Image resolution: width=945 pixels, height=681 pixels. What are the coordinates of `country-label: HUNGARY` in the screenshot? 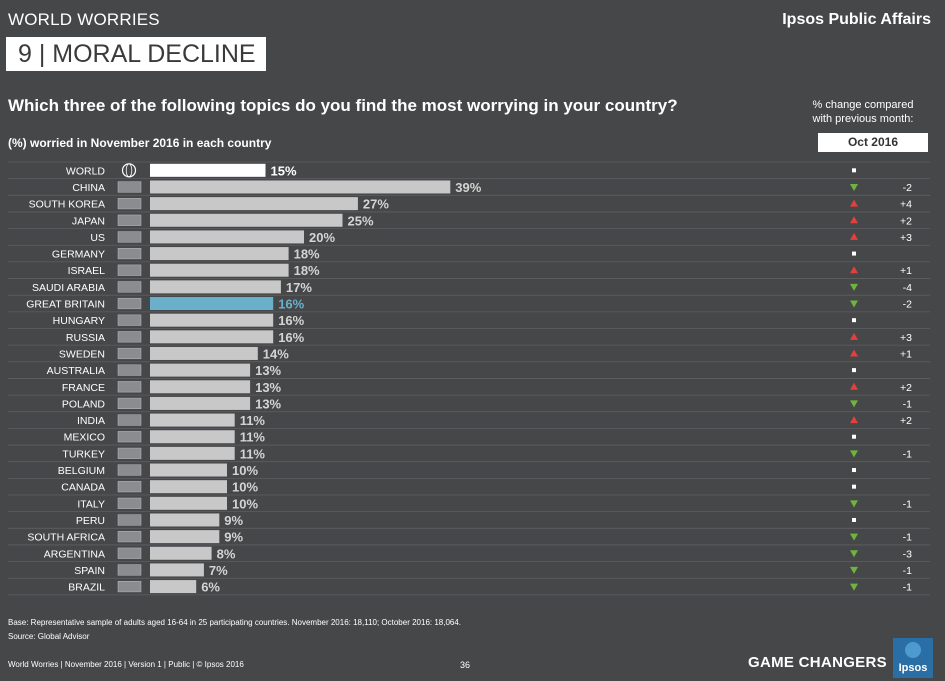 It's located at (79, 321).